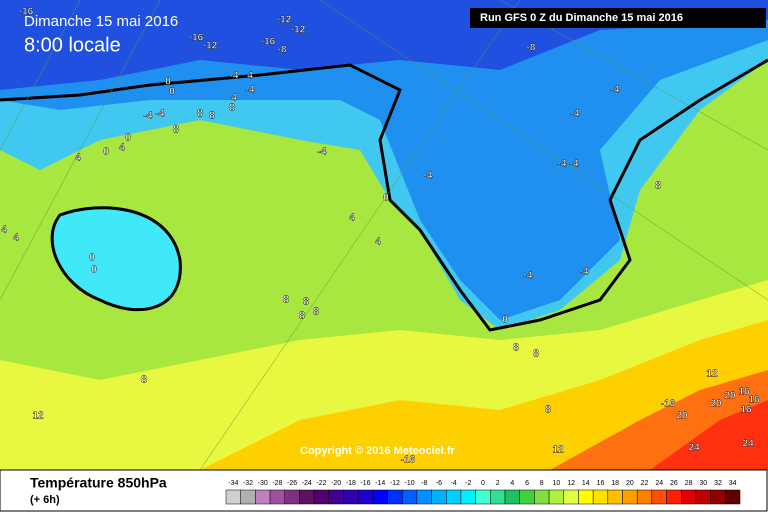 This screenshot has width=768, height=517. I want to click on scale-label: 2, so click(498, 483).